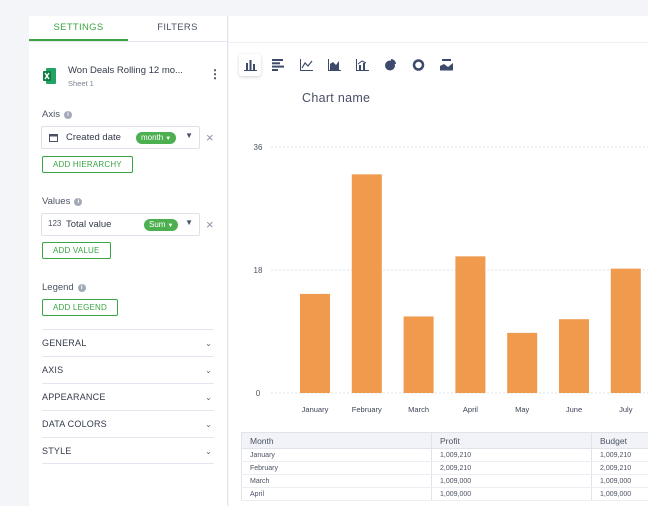 The width and height of the screenshot is (648, 506). I want to click on tab-settings: SETTINGS, so click(78, 28).